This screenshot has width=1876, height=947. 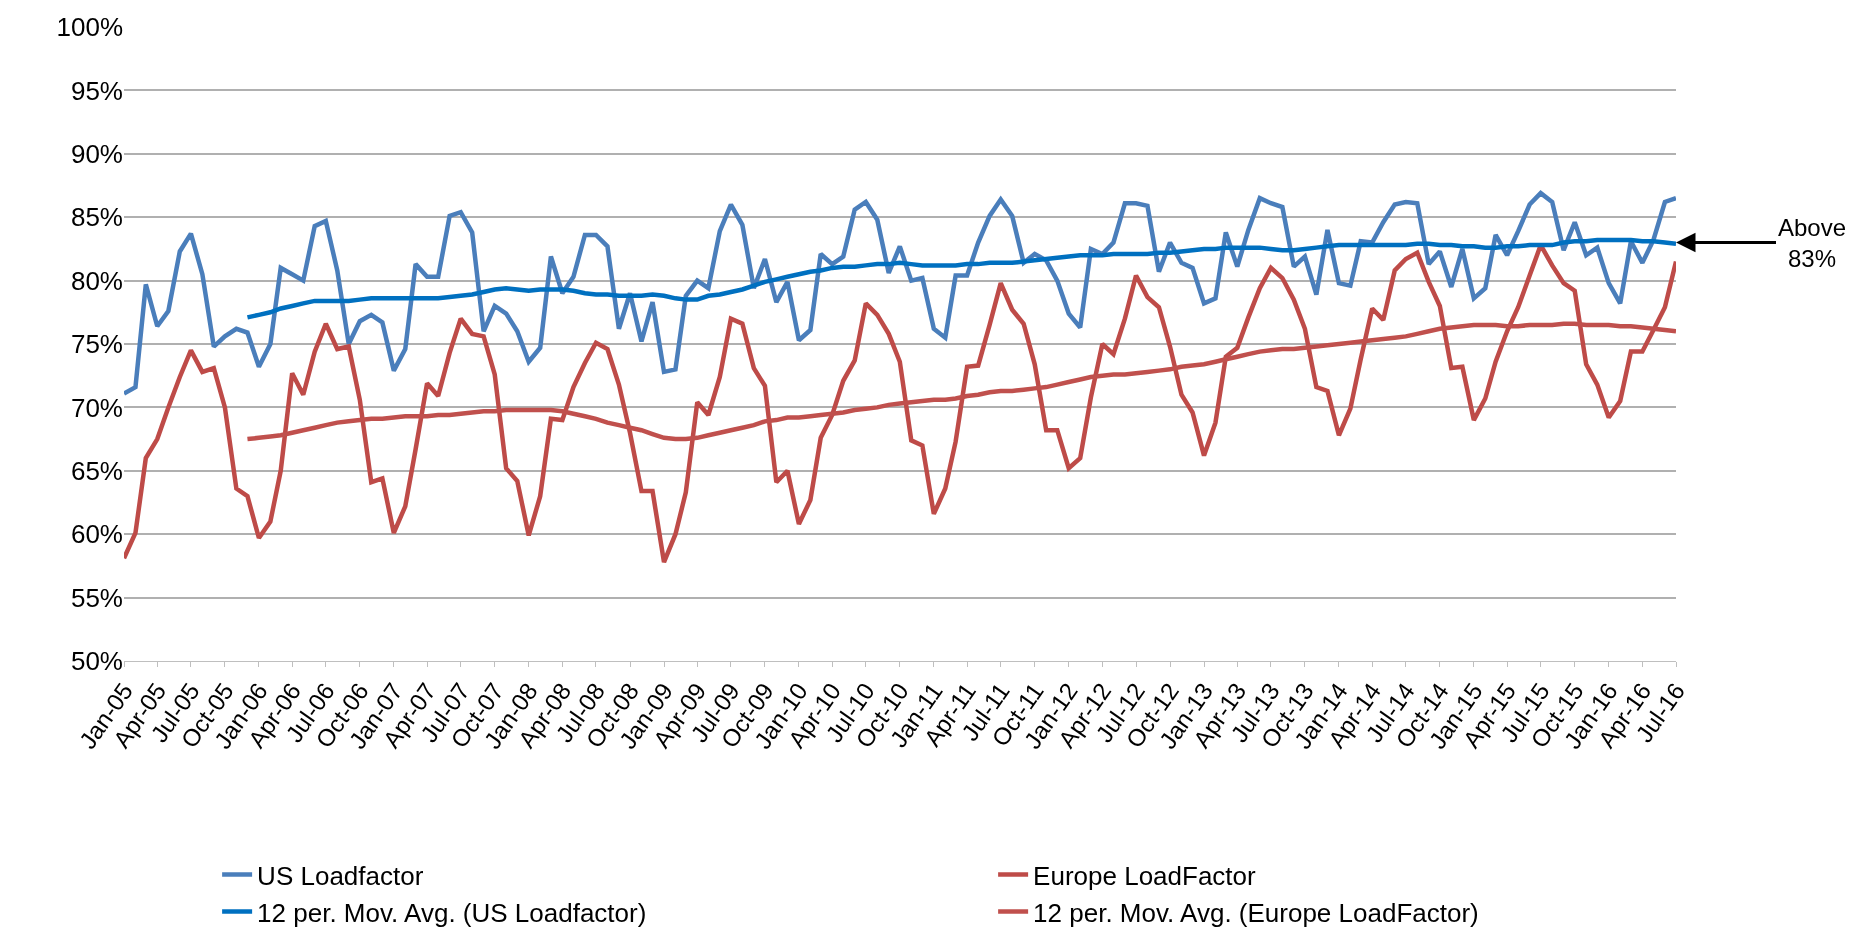 What do you see at coordinates (96, 90) in the screenshot?
I see `y-tick-label: 95%` at bounding box center [96, 90].